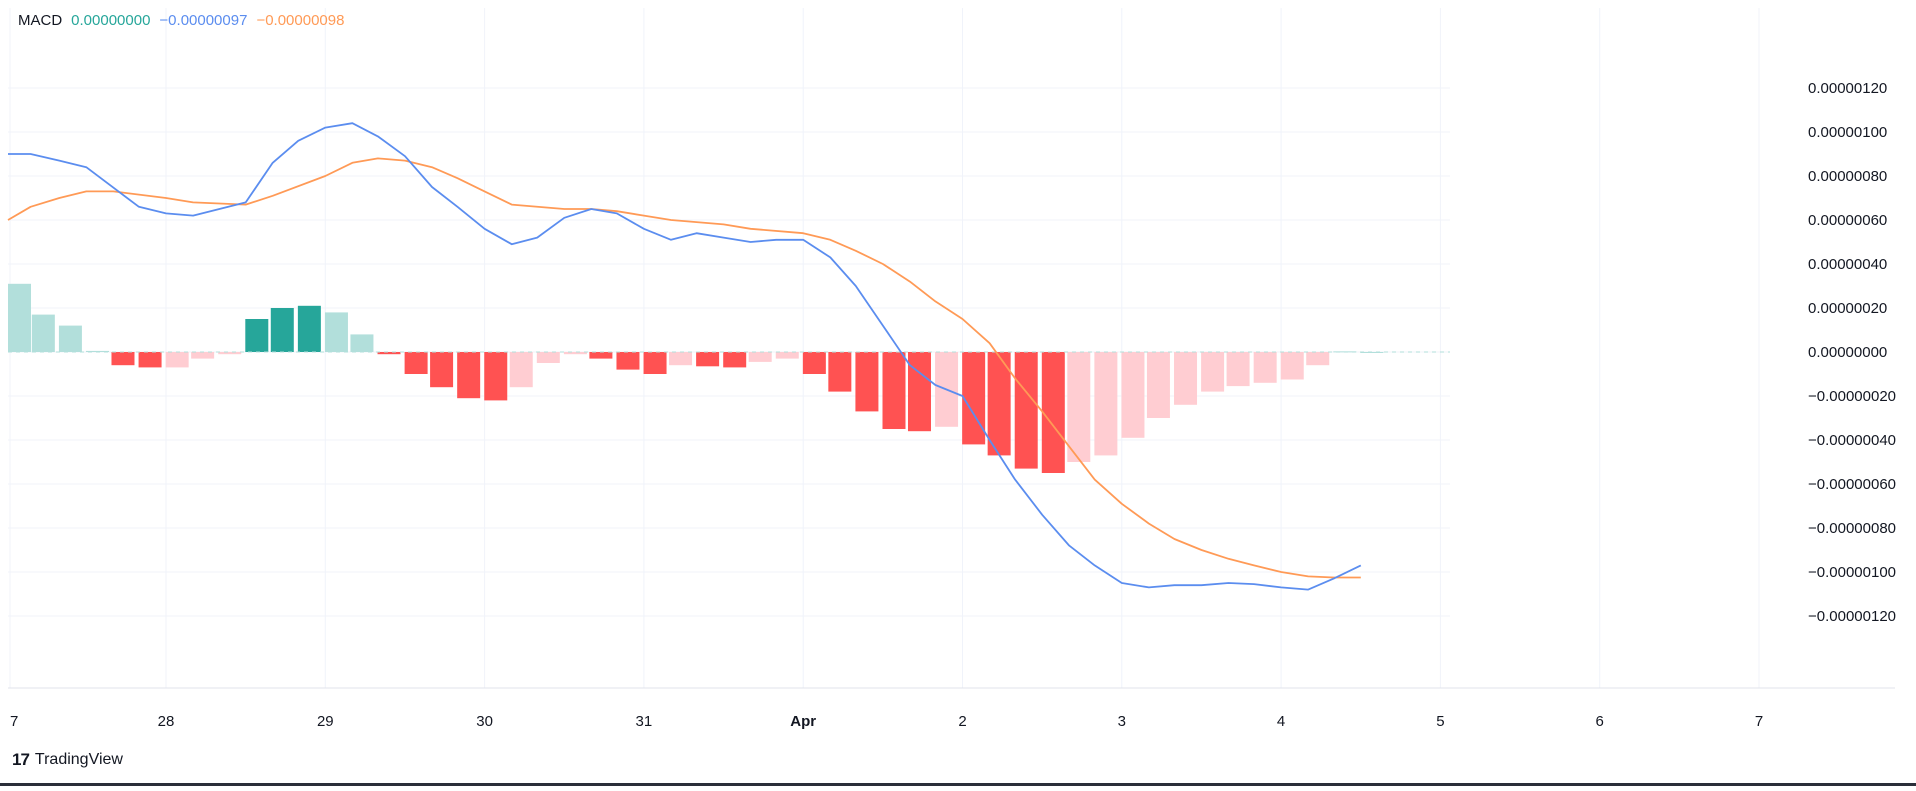 Image resolution: width=1916 pixels, height=791 pixels. Describe the element at coordinates (1852, 440) in the screenshot. I see `y-tick-label: −0.00000040` at that location.